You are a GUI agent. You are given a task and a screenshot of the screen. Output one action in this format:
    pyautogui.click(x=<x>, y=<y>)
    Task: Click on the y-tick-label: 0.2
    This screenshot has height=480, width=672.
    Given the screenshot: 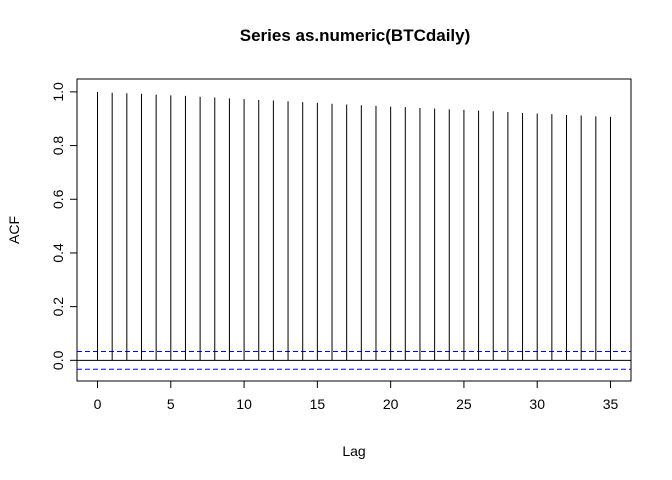 What is the action you would take?
    pyautogui.click(x=58, y=307)
    